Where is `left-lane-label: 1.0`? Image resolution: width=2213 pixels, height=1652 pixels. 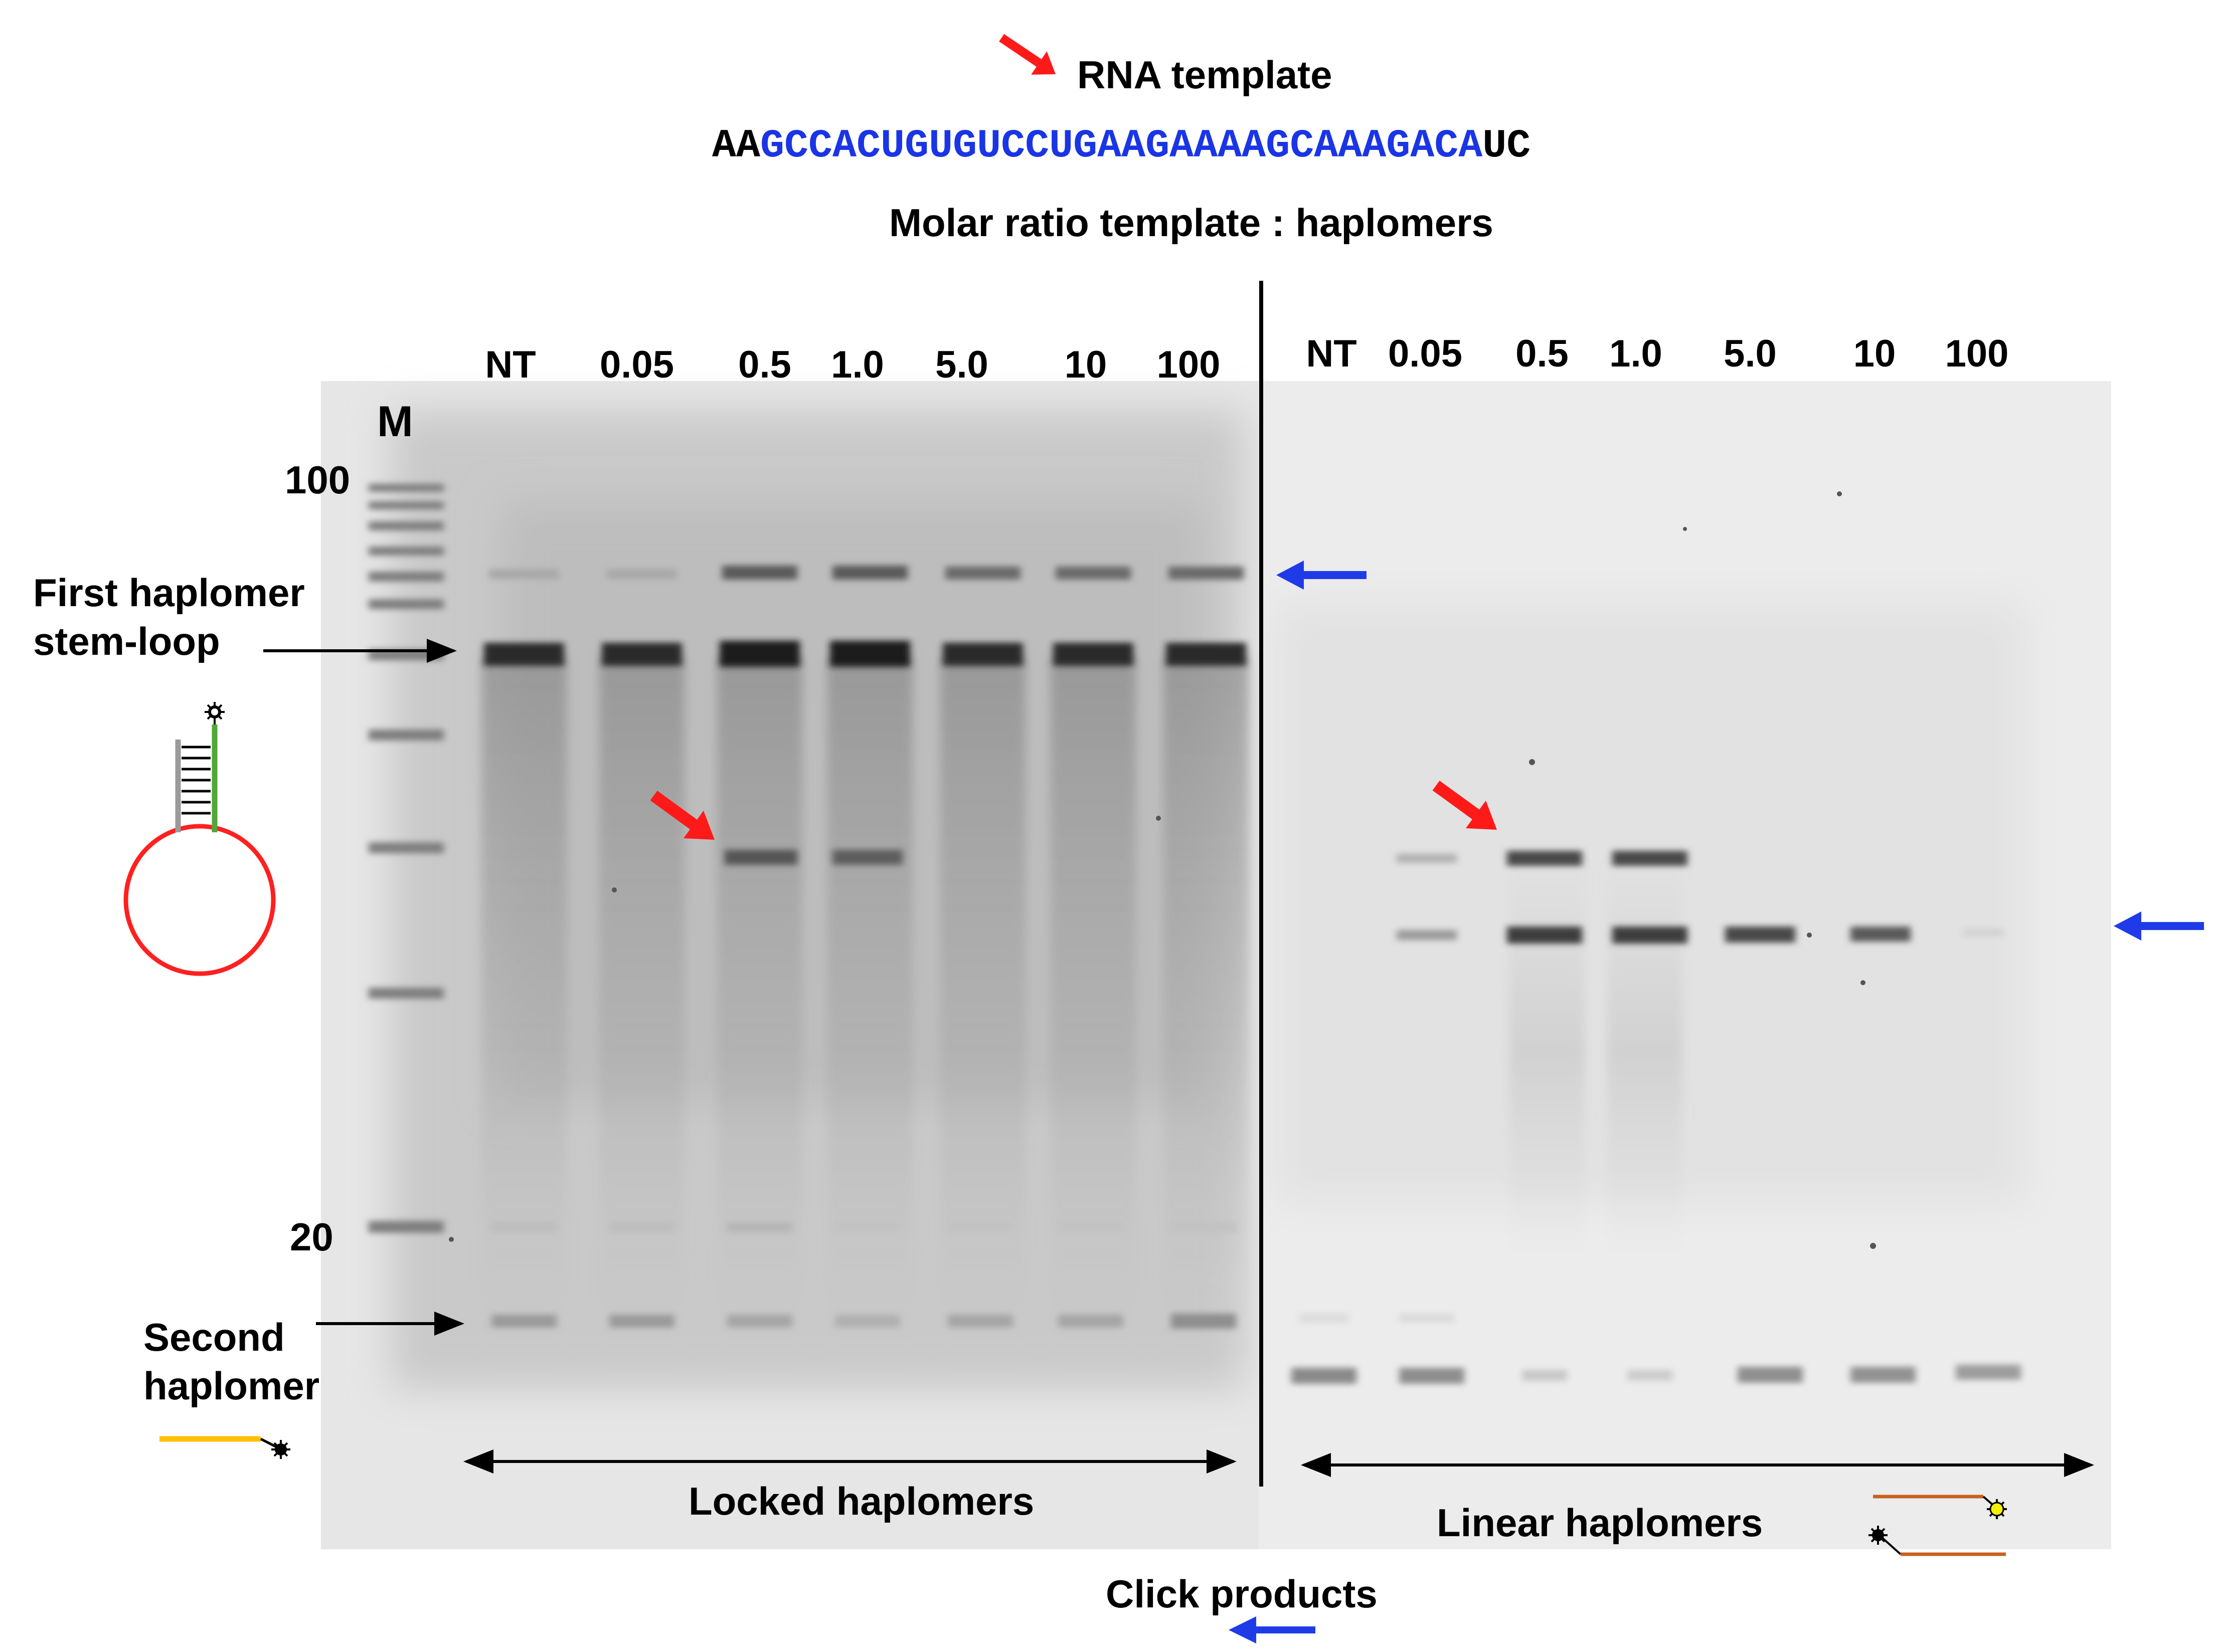
left-lane-label: 1.0 is located at coordinates (857, 364).